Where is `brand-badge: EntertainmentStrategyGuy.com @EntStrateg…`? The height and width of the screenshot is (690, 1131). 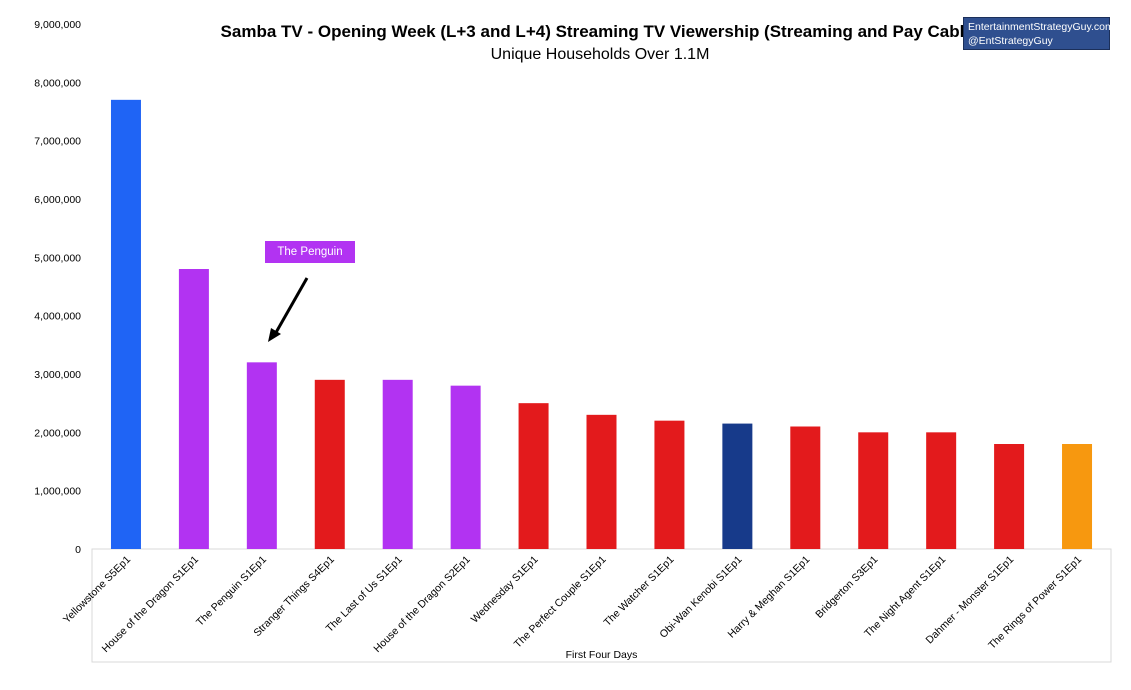
brand-badge: EntertainmentStrategyGuy.com @EntStrateg… is located at coordinates (1038, 33).